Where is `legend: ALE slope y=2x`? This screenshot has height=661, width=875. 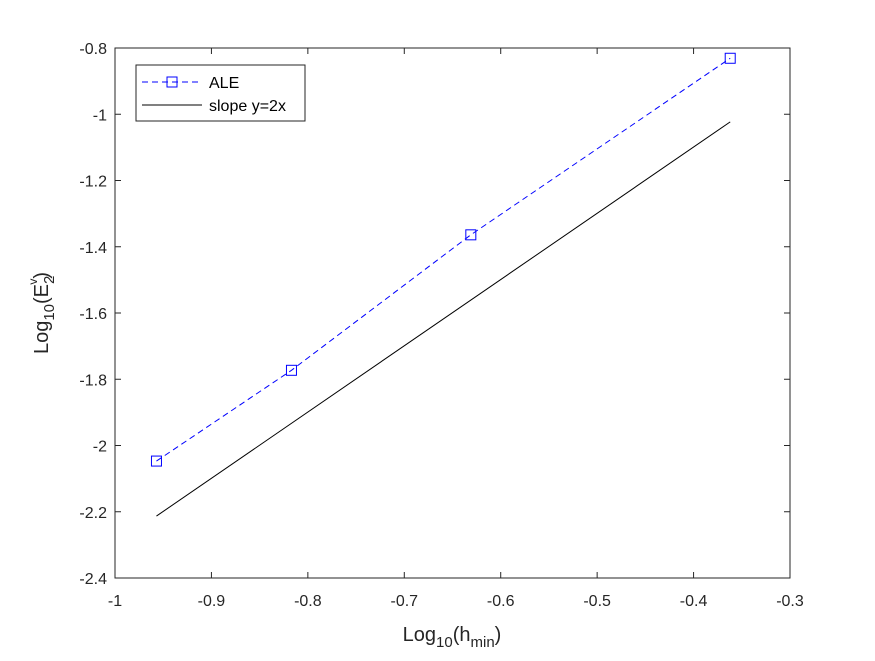 legend: ALE slope y=2x is located at coordinates (220, 93).